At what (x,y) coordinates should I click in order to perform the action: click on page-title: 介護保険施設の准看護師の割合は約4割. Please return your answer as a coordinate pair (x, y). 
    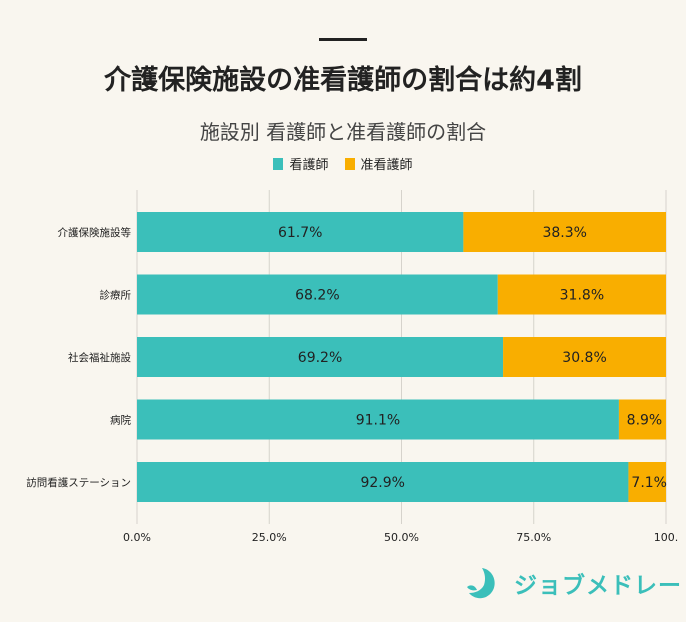
    Looking at the image, I should click on (343, 80).